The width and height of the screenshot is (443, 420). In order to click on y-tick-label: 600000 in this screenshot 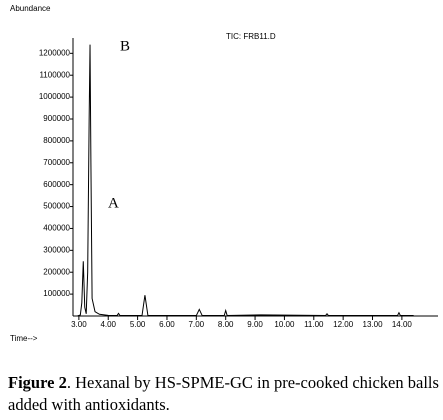, I will do `click(56, 184)`.